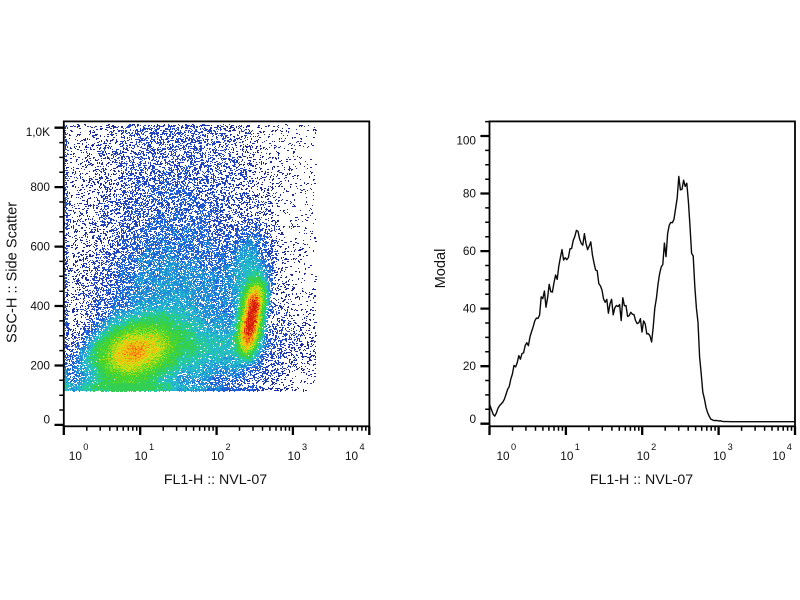 This screenshot has width=800, height=600. What do you see at coordinates (38, 132) in the screenshot?
I see `svg-text: 1,0K` at bounding box center [38, 132].